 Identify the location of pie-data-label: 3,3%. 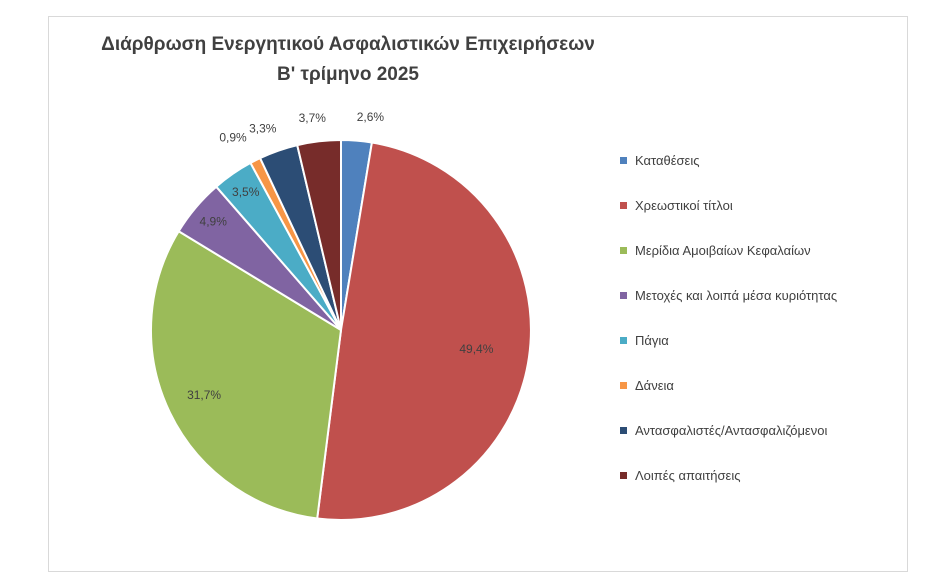
(263, 128).